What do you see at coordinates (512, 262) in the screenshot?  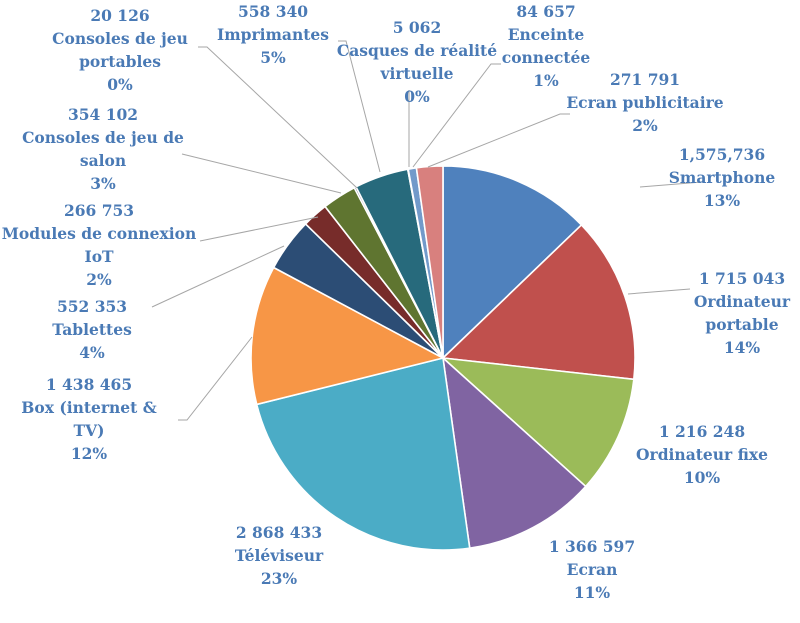 I see `pie-slice-smartphone` at bounding box center [512, 262].